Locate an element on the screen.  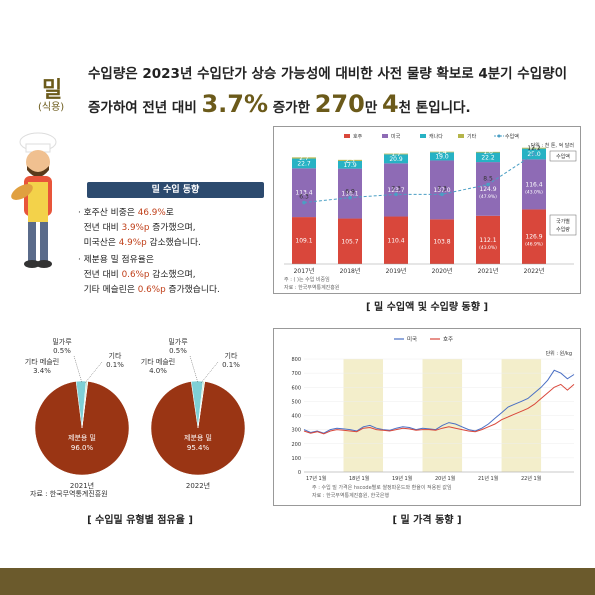
annotation-label: 수입량 is located at coordinates (563, 229).